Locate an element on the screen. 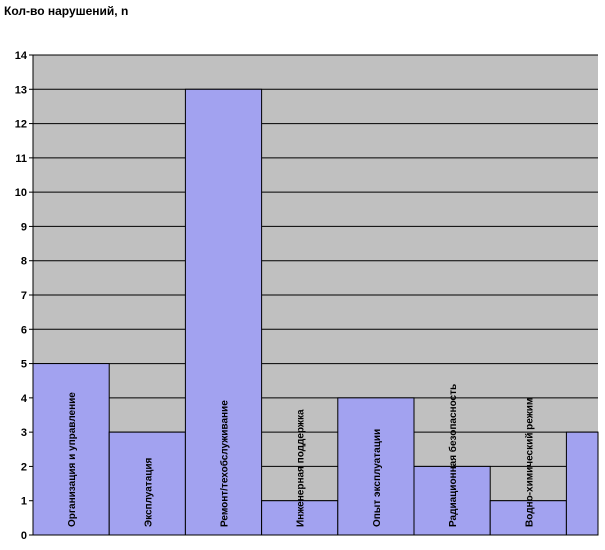 The height and width of the screenshot is (550, 605). y-tick-label: 10 is located at coordinates (21, 193).